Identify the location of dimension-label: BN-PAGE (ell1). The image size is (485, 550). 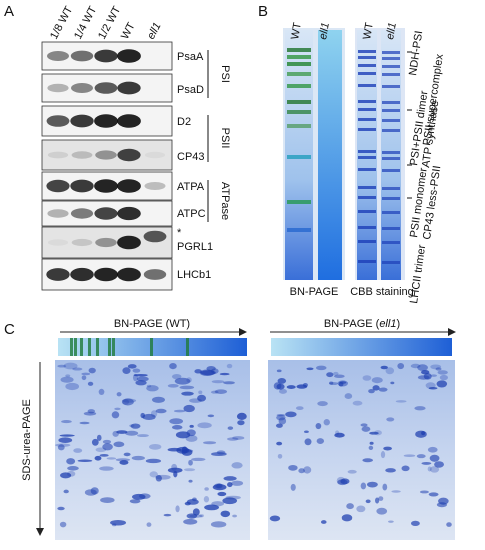
(362, 324).